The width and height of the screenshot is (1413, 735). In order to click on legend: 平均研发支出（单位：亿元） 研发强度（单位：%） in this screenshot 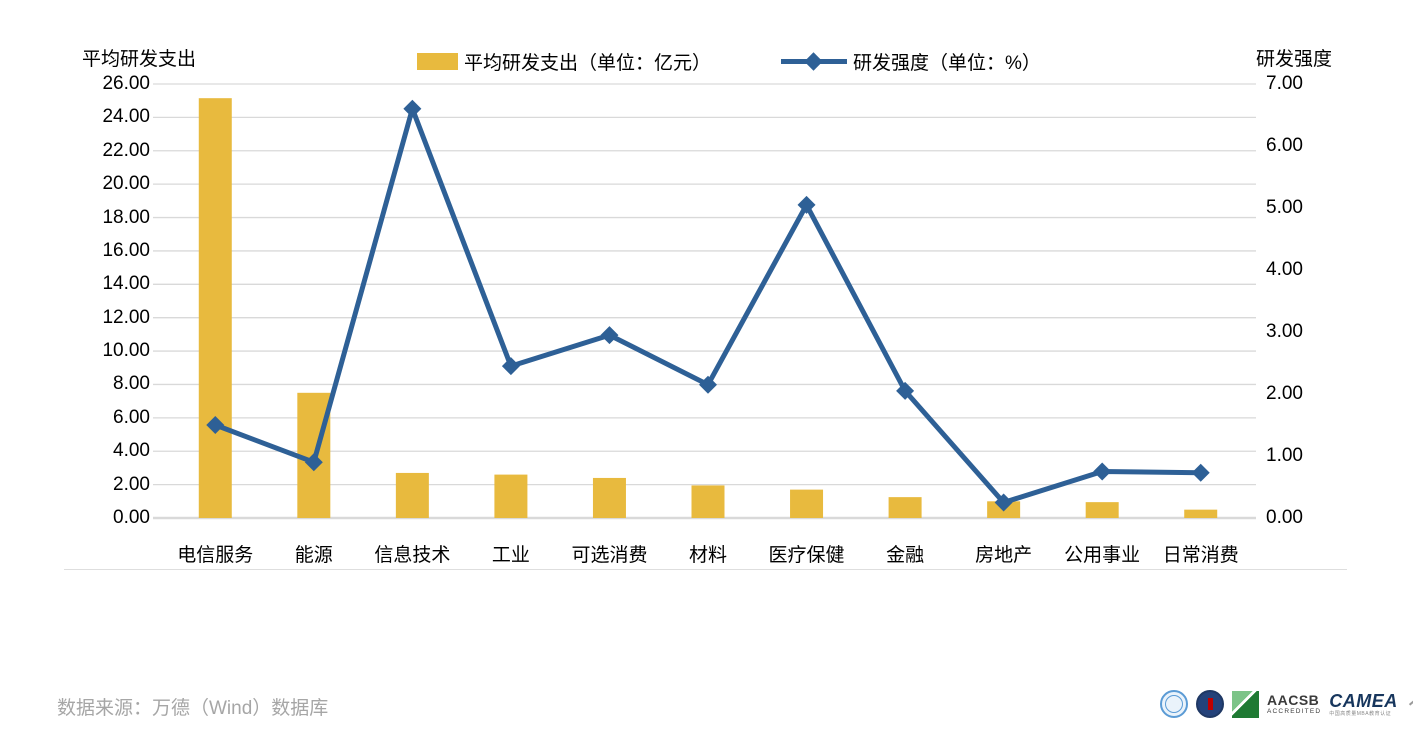, I will do `click(729, 61)`.